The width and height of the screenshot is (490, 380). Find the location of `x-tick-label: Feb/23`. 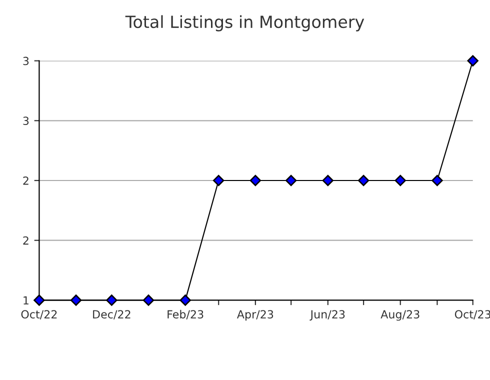

x-tick-label: Feb/23 is located at coordinates (186, 315).